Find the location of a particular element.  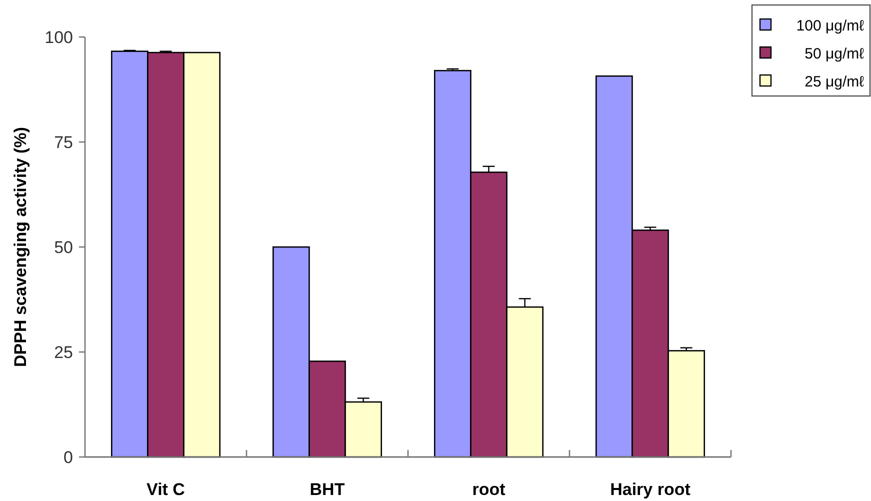

y-tick-label: 75 is located at coordinates (63, 142).